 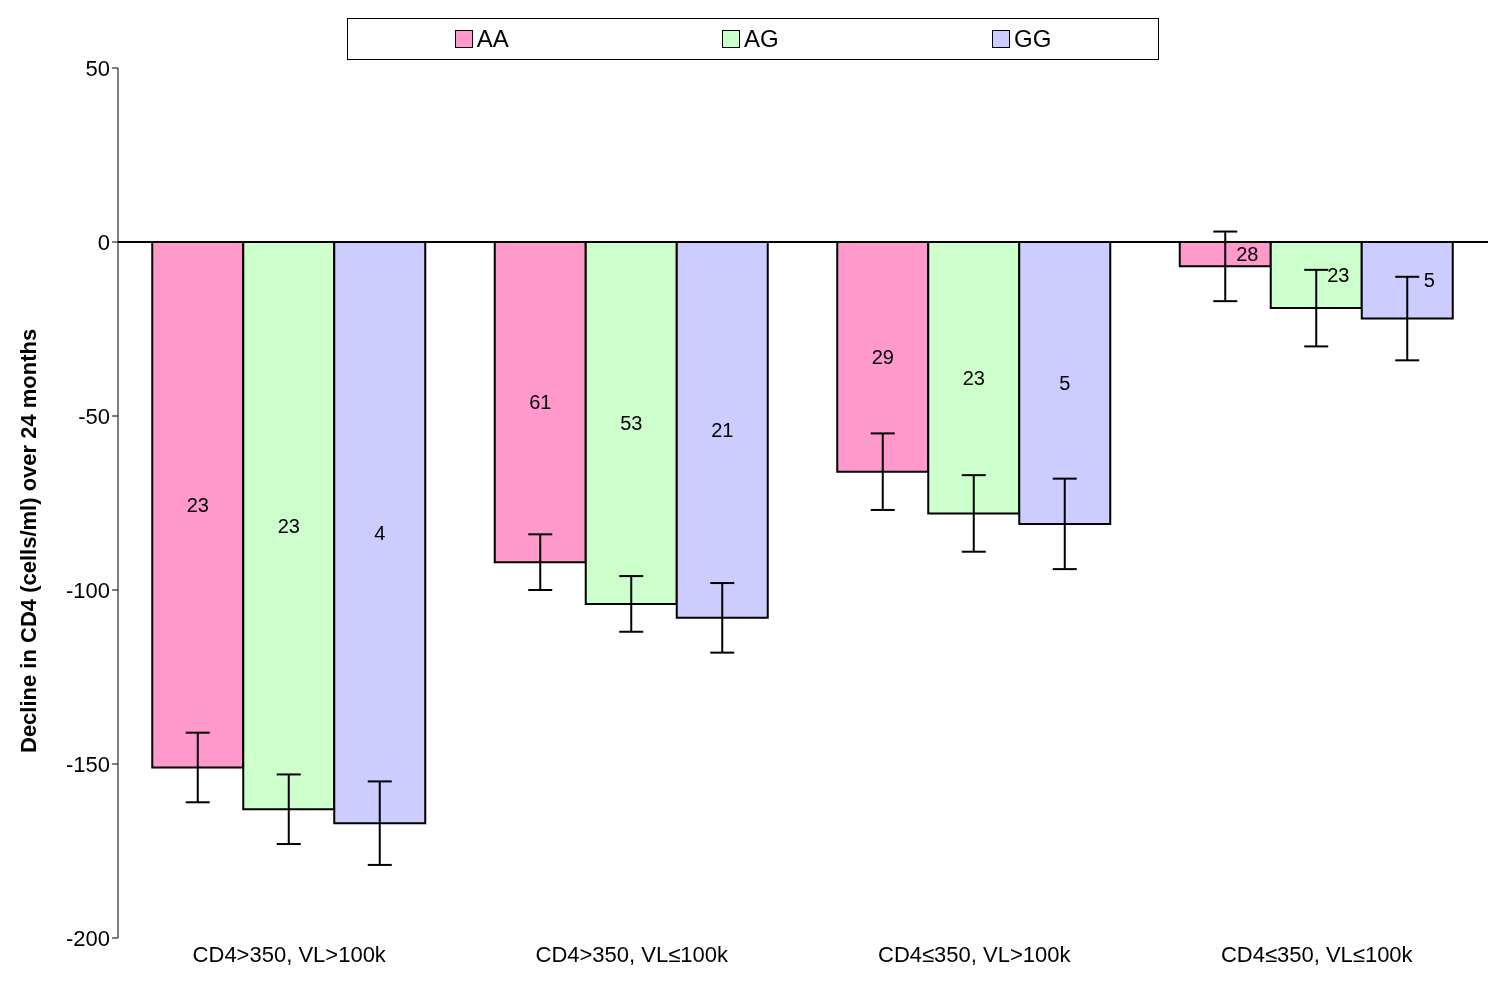 What do you see at coordinates (492, 39) in the screenshot?
I see `legend-label: AA` at bounding box center [492, 39].